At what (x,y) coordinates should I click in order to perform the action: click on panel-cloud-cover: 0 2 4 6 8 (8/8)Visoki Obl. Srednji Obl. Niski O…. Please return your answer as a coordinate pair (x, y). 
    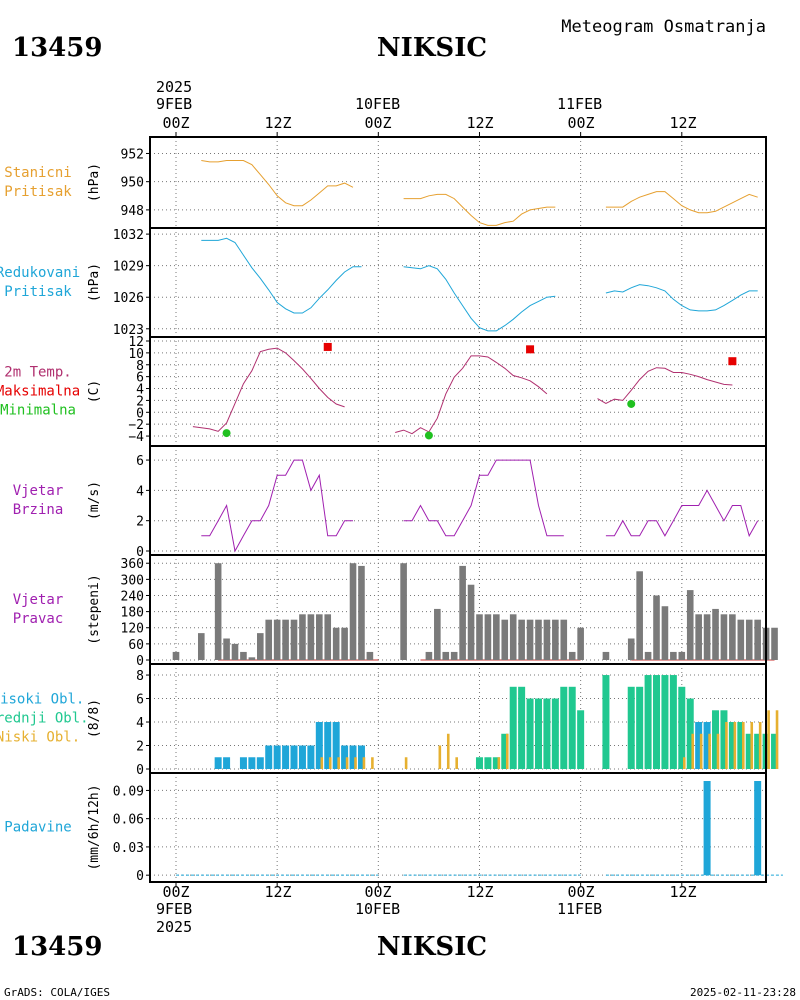
    Looking at the image, I should click on (389, 720).